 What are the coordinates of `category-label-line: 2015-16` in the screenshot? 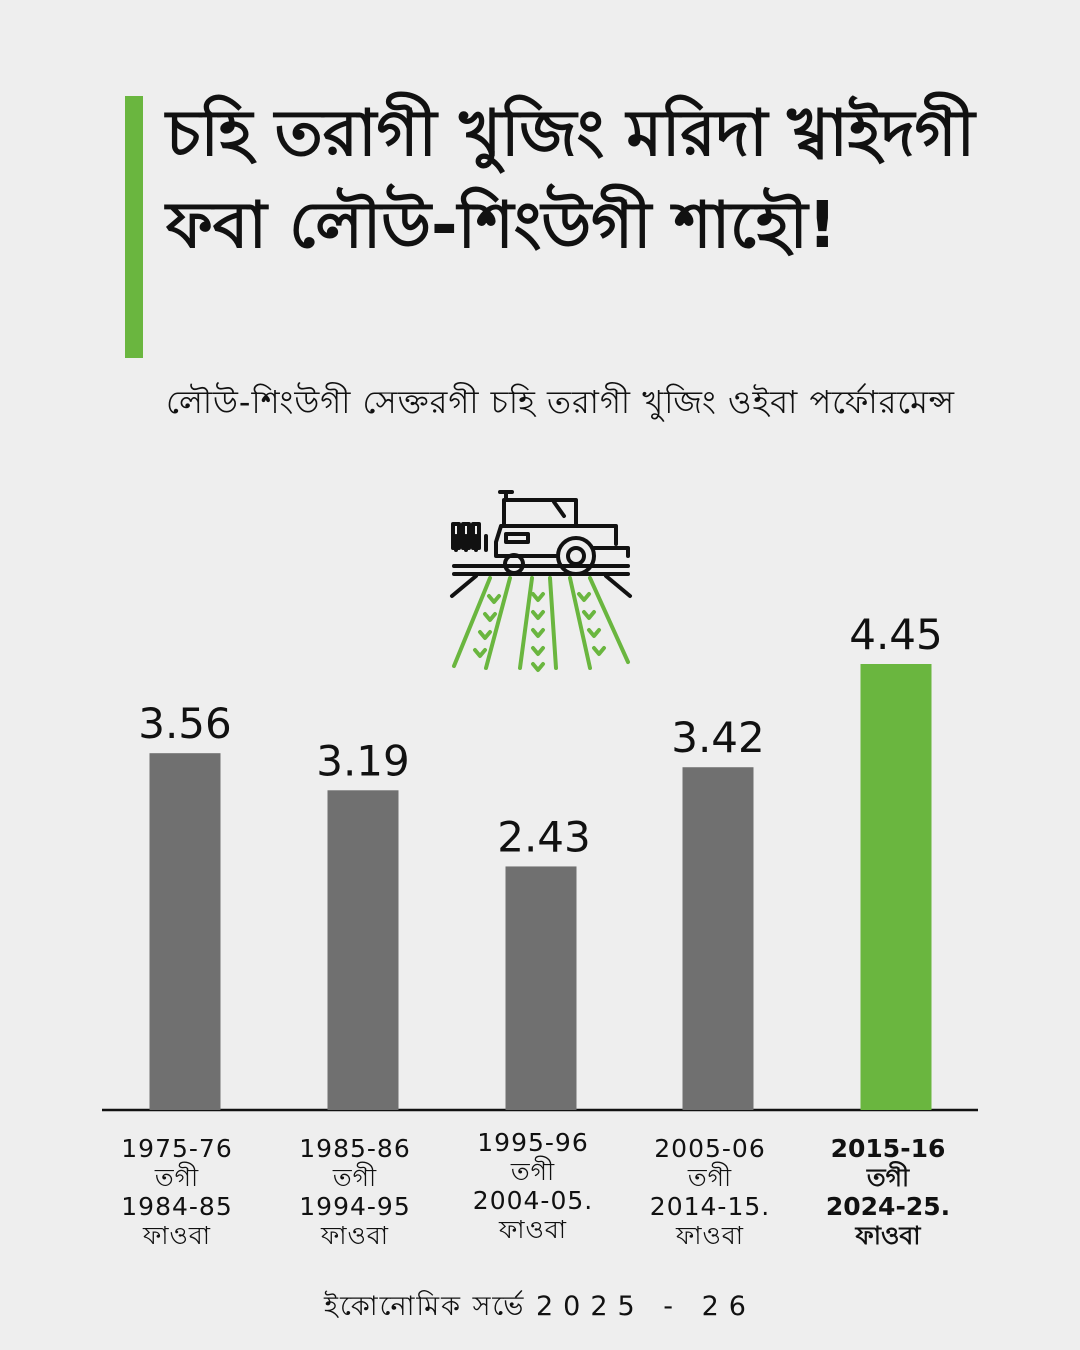 It's located at (888, 1148).